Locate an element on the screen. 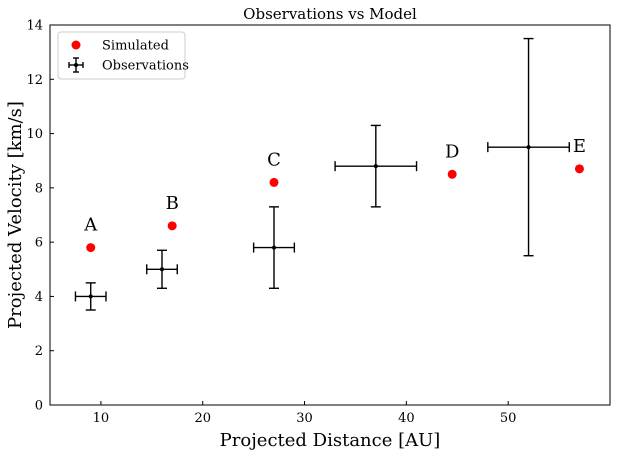 The height and width of the screenshot is (456, 619). legend-simulated-marker is located at coordinates (76, 45).